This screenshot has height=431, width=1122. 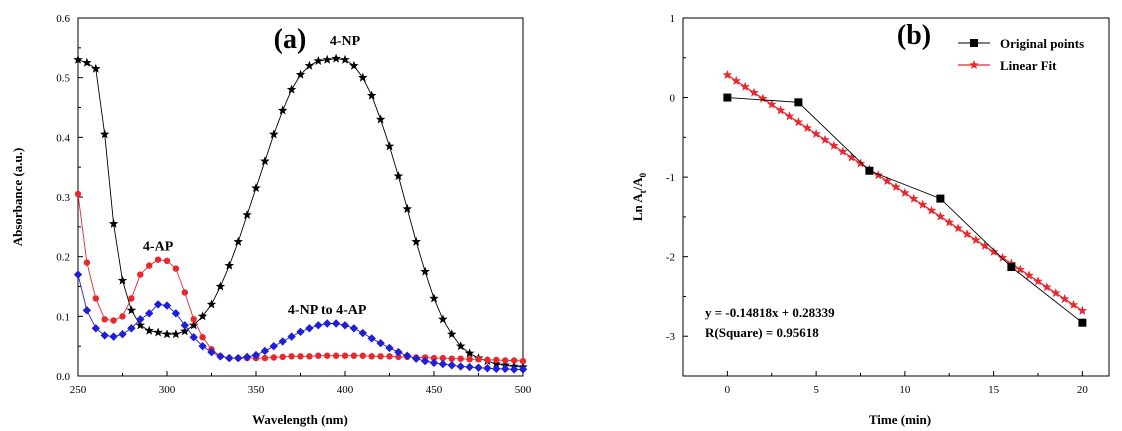 What do you see at coordinates (816, 390) in the screenshot?
I see `panel-b-x-tick-label: 5` at bounding box center [816, 390].